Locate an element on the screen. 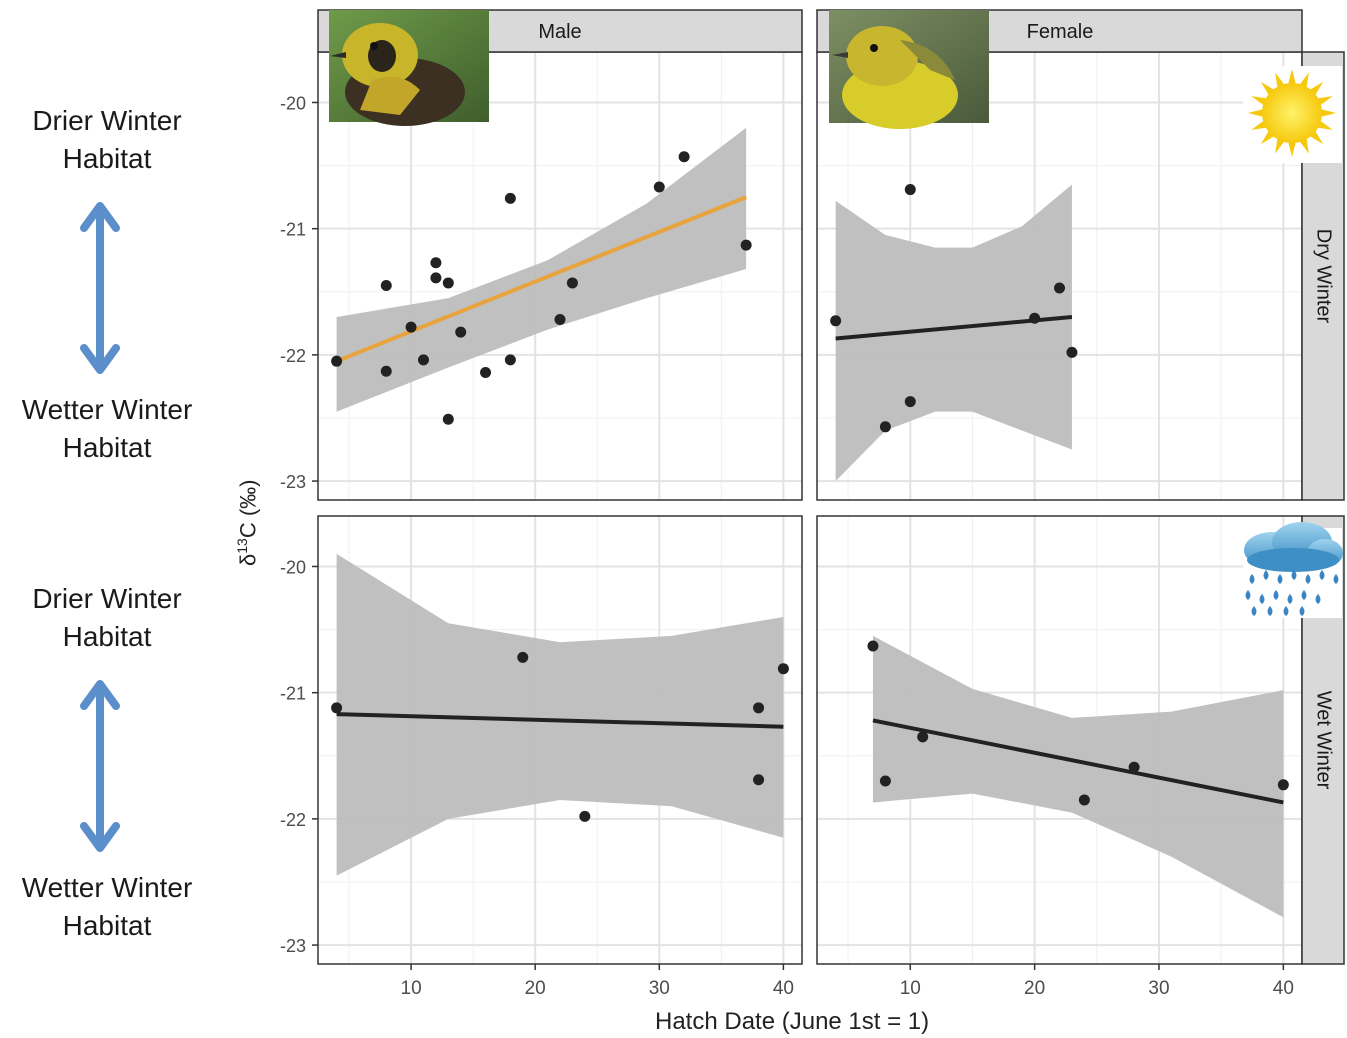 The width and height of the screenshot is (1347, 1038). facet-strip-label: Male is located at coordinates (559, 32).